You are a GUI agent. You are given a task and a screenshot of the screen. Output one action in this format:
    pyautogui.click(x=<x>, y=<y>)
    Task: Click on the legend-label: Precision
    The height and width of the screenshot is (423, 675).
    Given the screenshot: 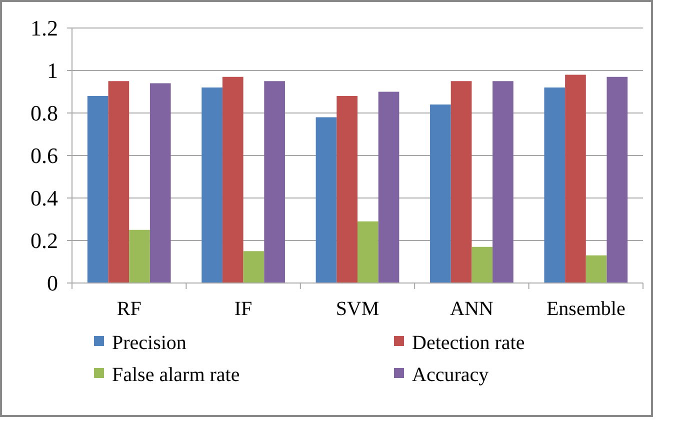 What is the action you would take?
    pyautogui.click(x=149, y=343)
    